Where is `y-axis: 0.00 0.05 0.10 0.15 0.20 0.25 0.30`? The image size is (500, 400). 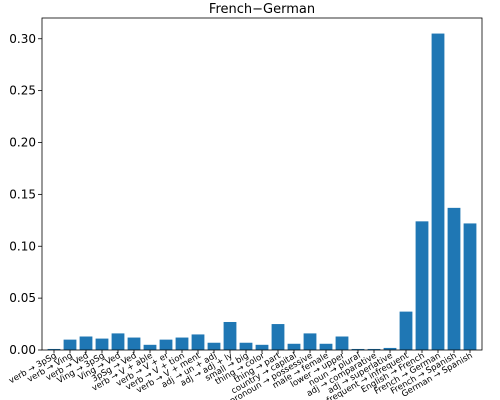 y-axis: 0.00 0.05 0.10 0.15 0.20 0.25 0.30 is located at coordinates (25, 194).